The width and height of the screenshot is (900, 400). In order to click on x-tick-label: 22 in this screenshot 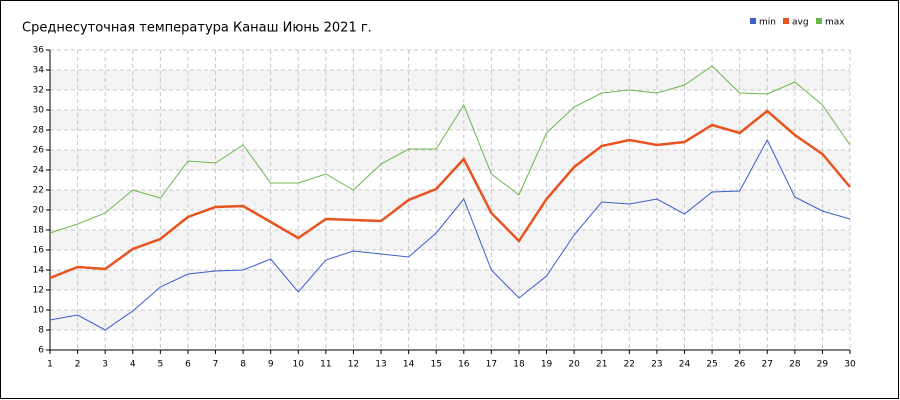, I will do `click(629, 365)`.